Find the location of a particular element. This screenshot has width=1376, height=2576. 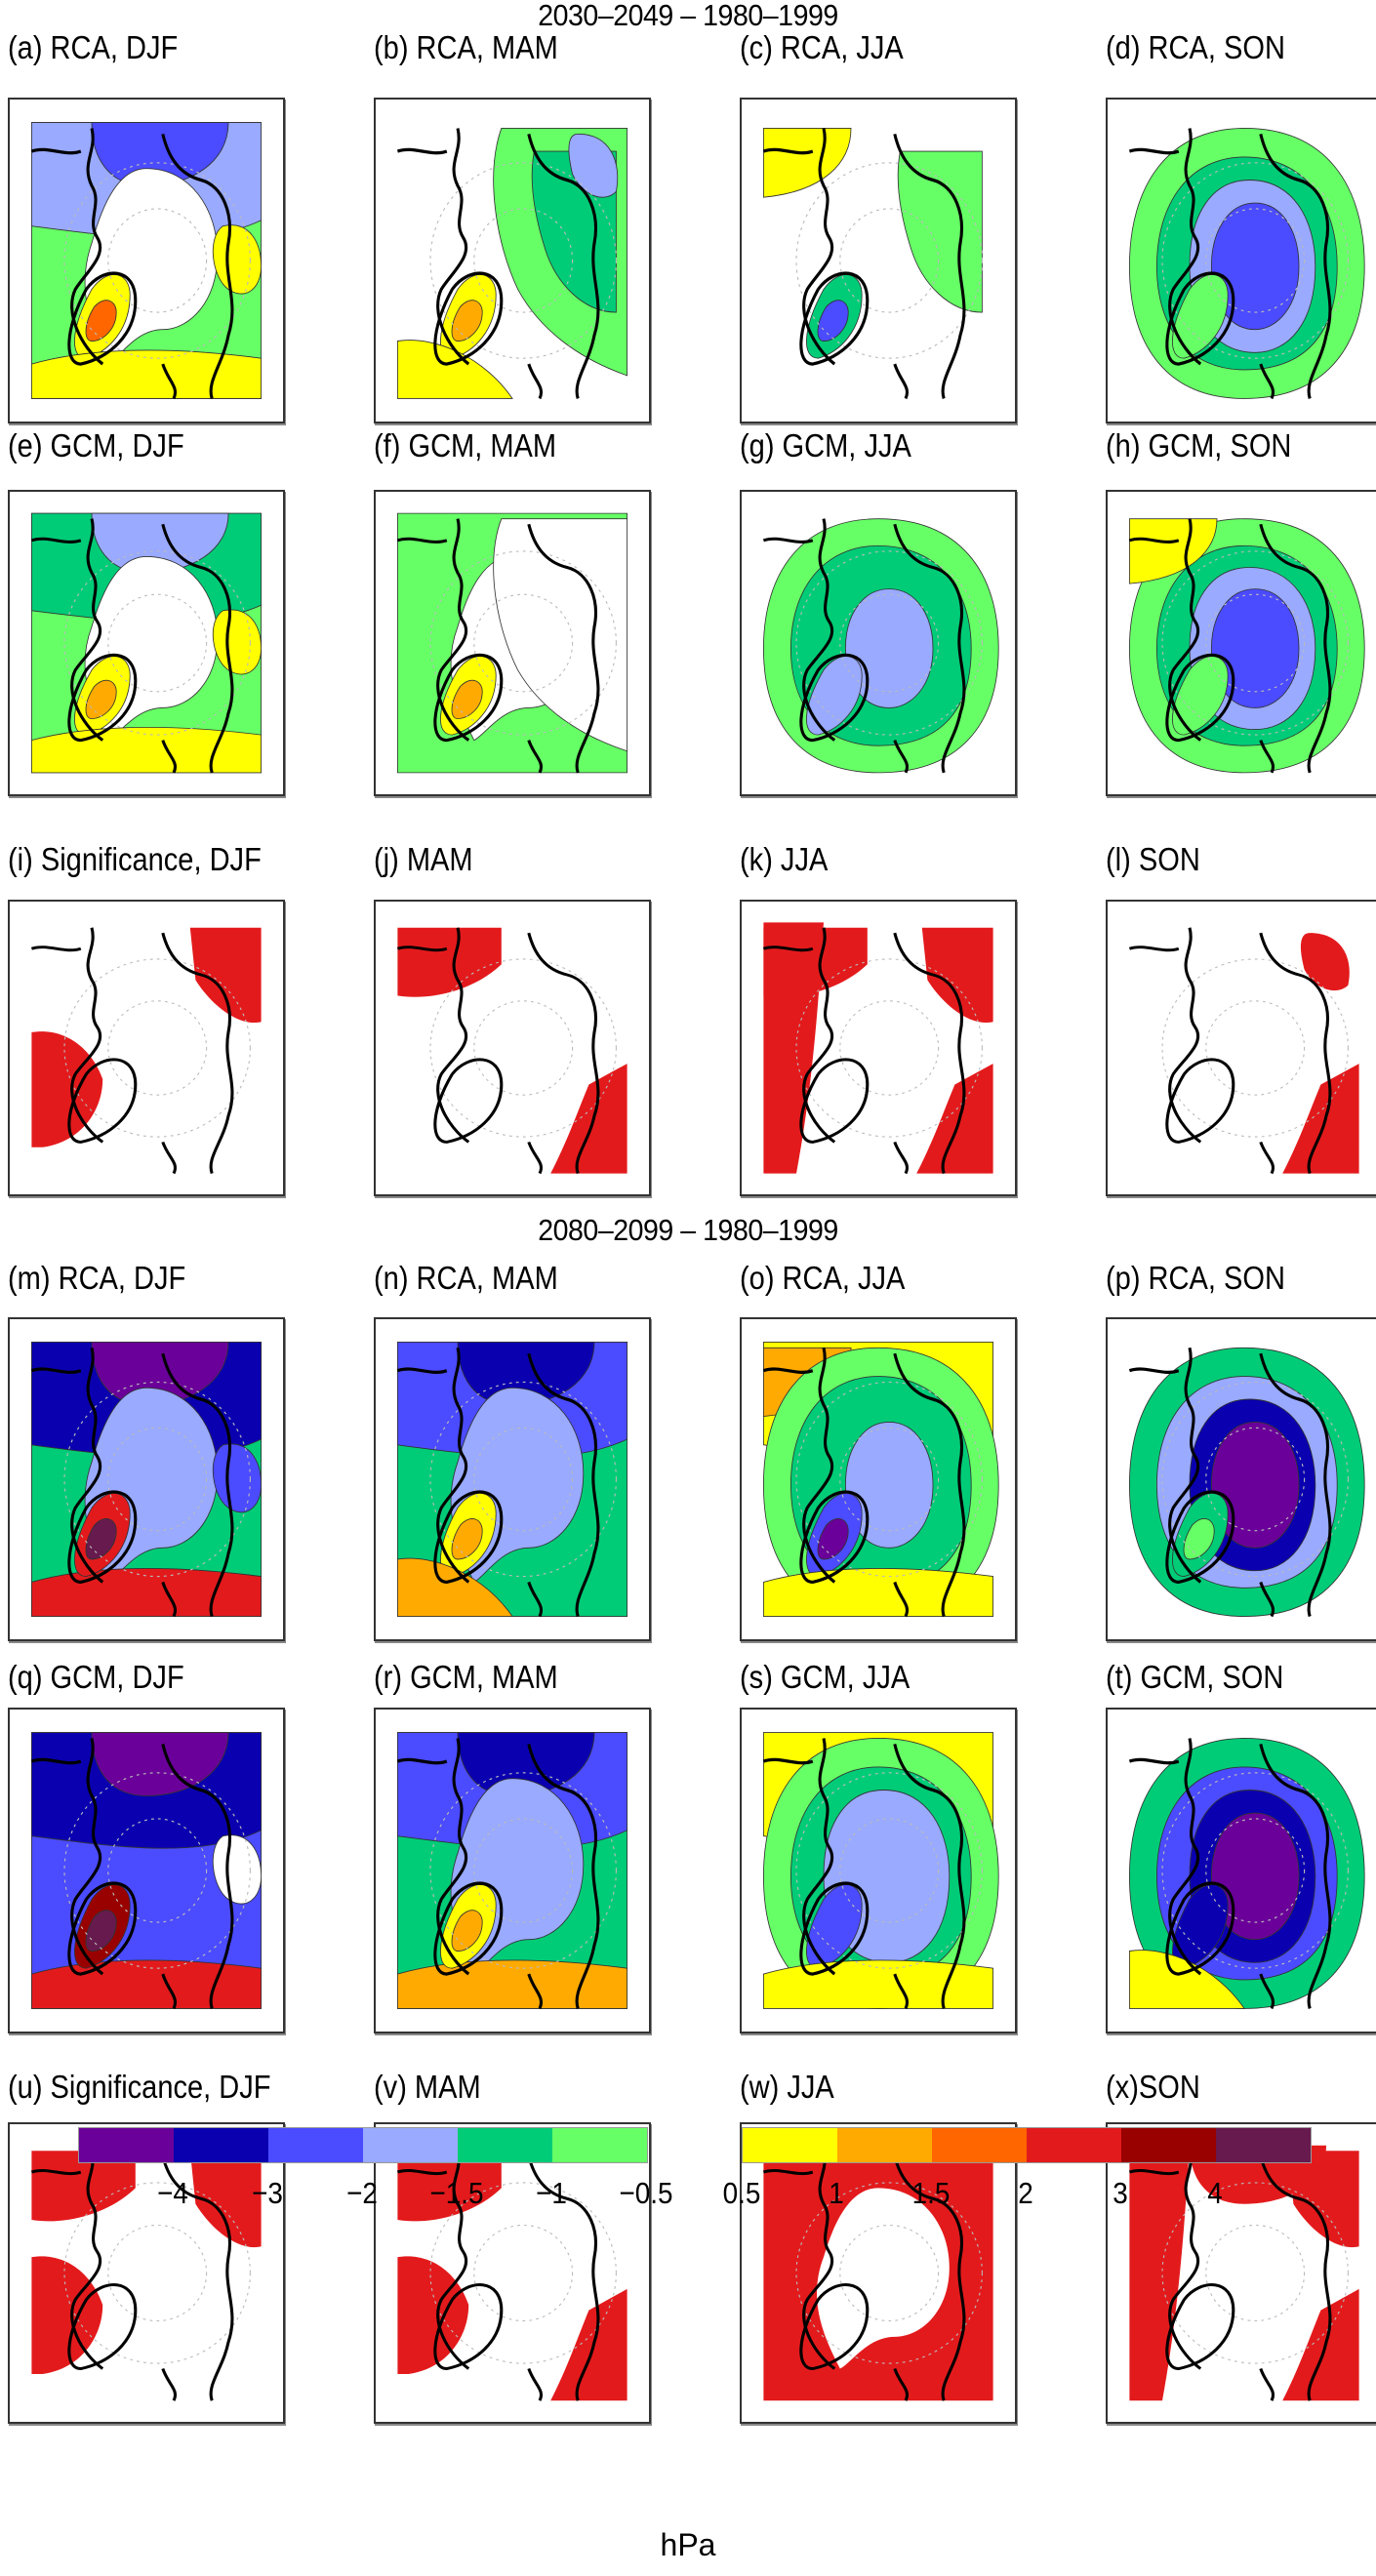

map-panel-k is located at coordinates (878, 1048).